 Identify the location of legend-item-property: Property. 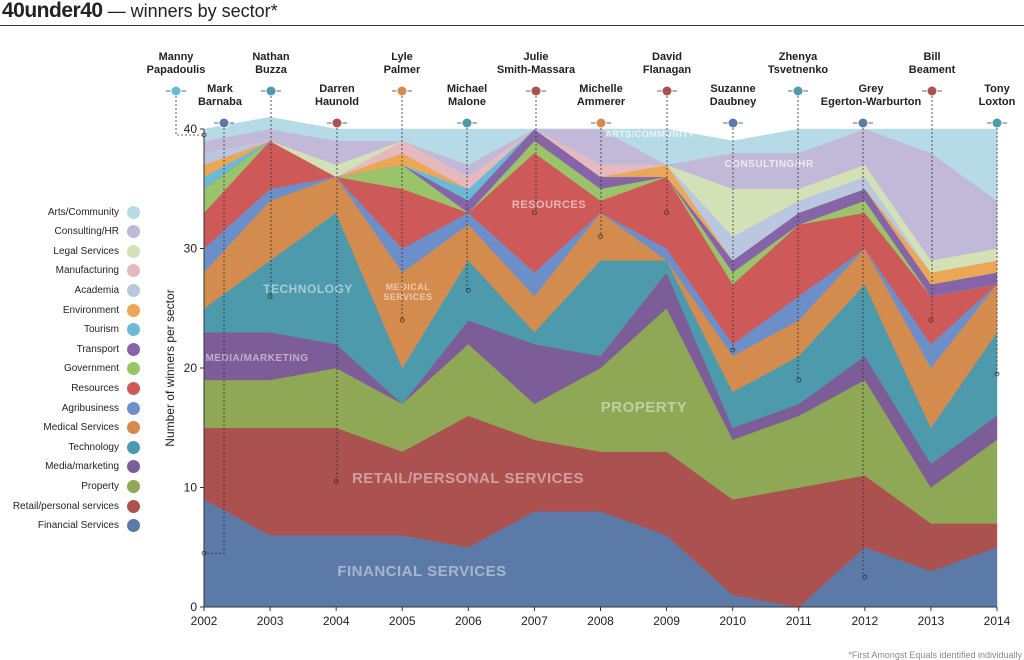
(110, 486).